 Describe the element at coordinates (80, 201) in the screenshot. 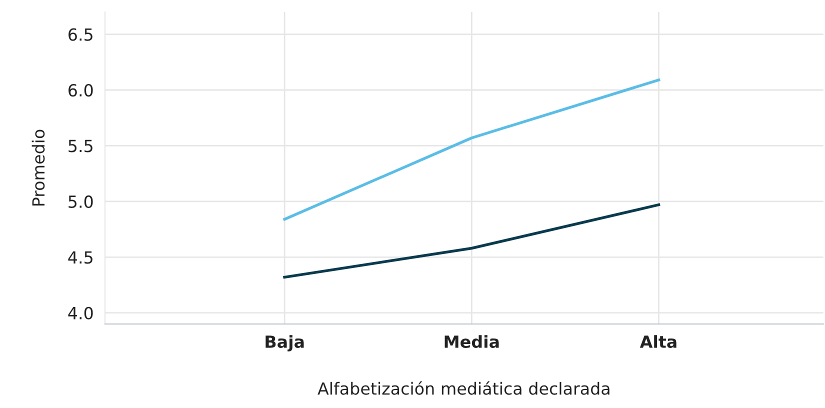

I see `y-tick-label: 5.0` at that location.